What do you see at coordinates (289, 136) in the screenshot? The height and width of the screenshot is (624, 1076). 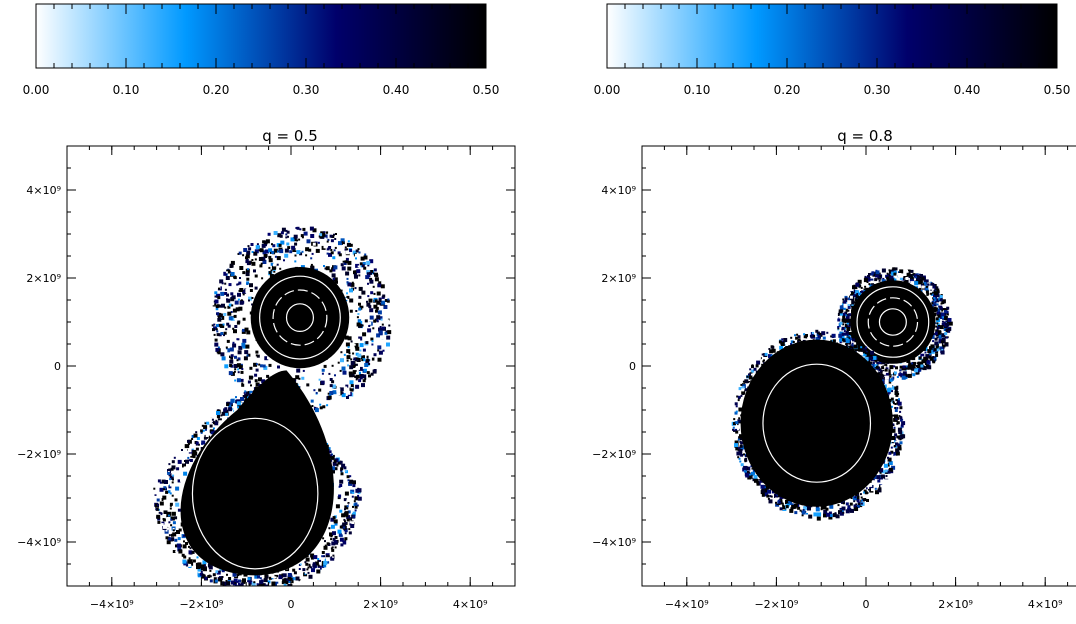 I see `chart-title: q = 0.5` at bounding box center [289, 136].